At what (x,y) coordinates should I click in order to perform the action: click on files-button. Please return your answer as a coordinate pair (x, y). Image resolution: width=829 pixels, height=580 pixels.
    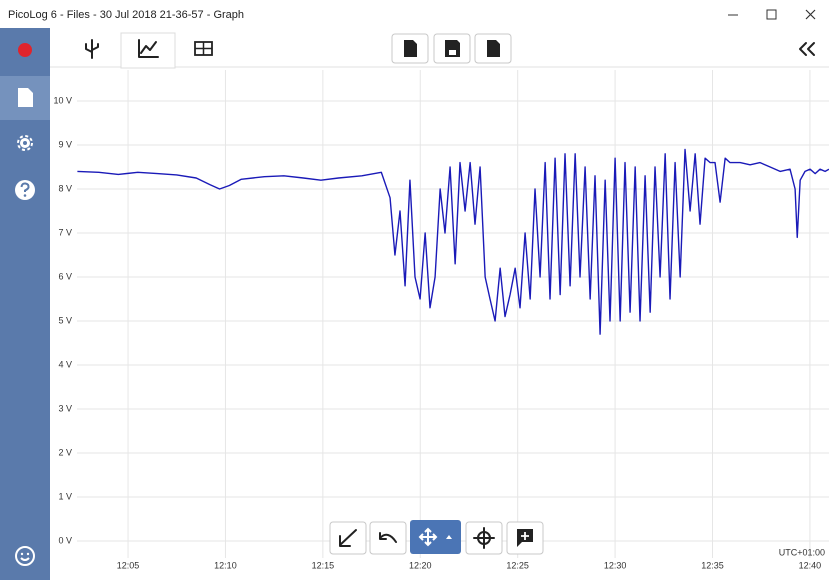
    Looking at the image, I should click on (25, 97).